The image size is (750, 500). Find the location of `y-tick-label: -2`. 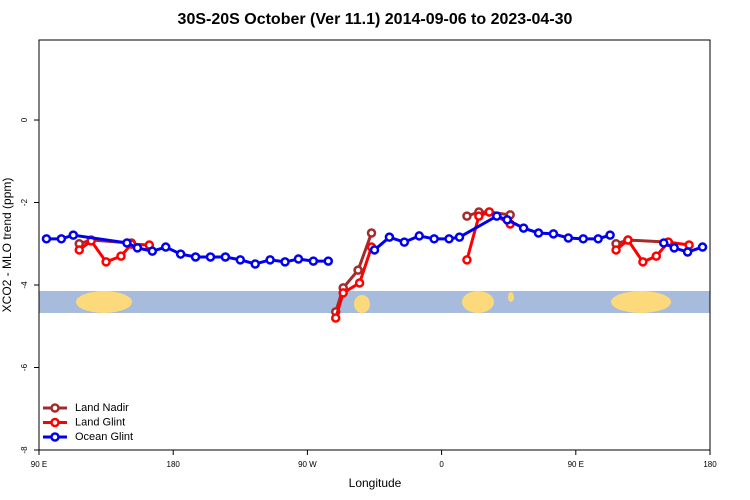

y-tick-label: -2 is located at coordinates (24, 202).